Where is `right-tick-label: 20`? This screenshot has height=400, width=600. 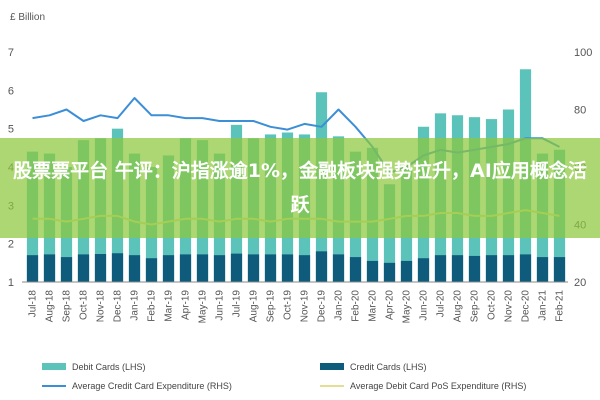 right-tick-label: 20 is located at coordinates (580, 283).